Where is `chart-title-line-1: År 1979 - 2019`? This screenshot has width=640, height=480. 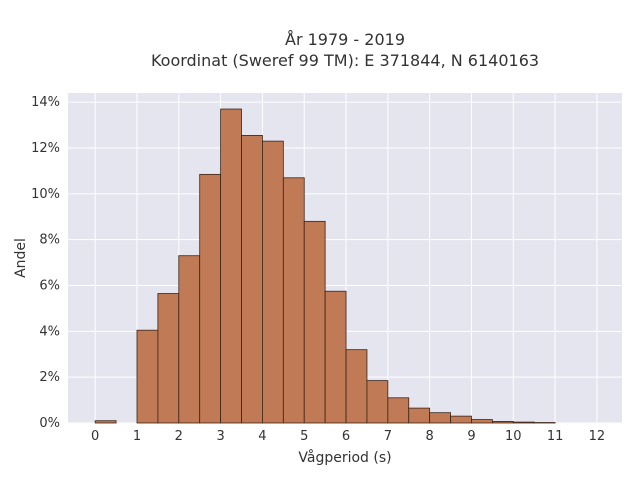
chart-title-line-1: År 1979 - 2019 is located at coordinates (345, 39).